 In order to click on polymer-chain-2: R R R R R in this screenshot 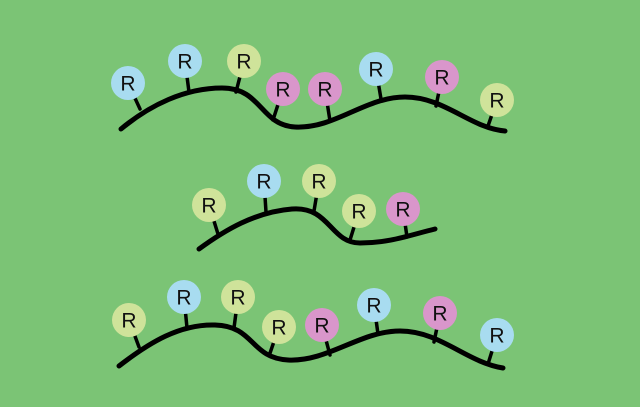, I will do `click(315, 208)`.